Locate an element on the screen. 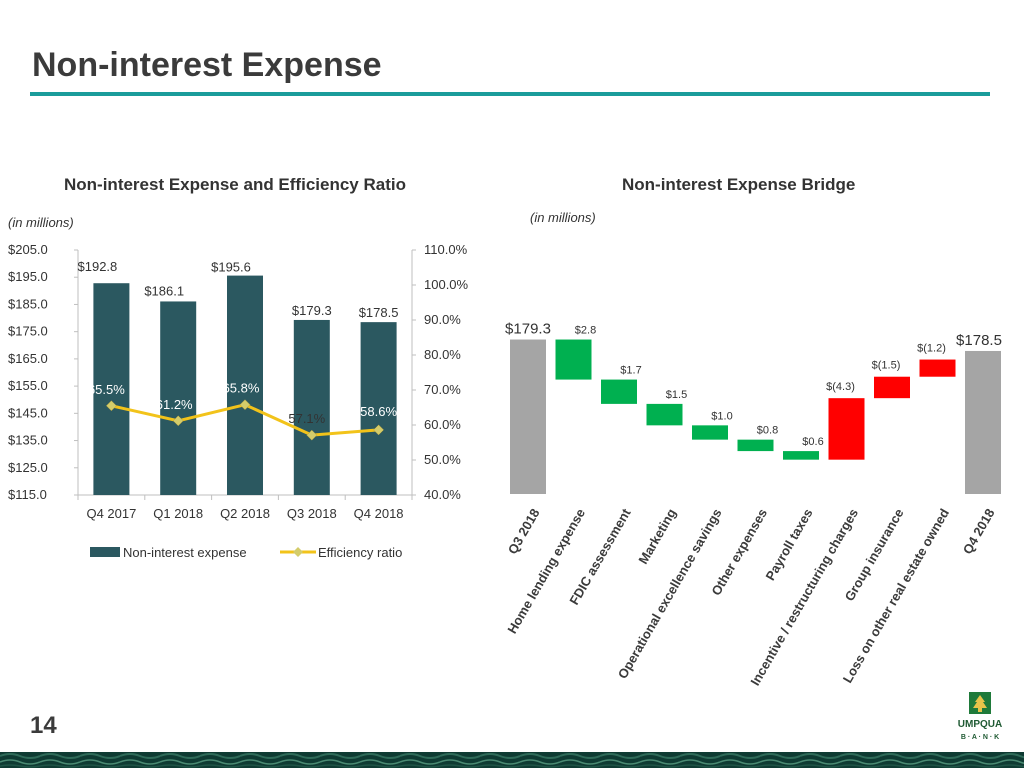 The image size is (1024, 768). bridge-data-label: $1.7 is located at coordinates (630, 371).